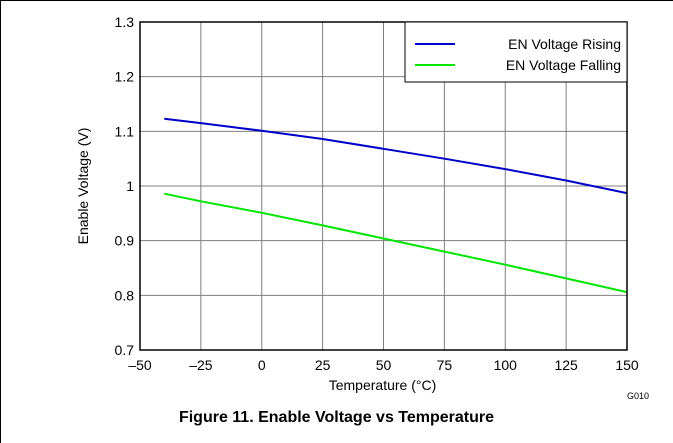 This screenshot has height=443, width=673. Describe the element at coordinates (125, 241) in the screenshot. I see `y-tick-label: 0.9` at that location.